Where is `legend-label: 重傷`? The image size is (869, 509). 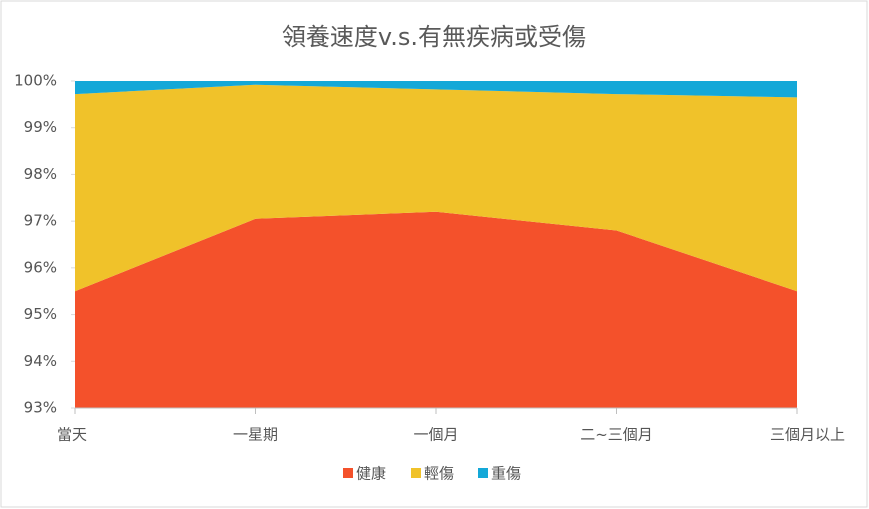 legend-label: 重傷 is located at coordinates (506, 474).